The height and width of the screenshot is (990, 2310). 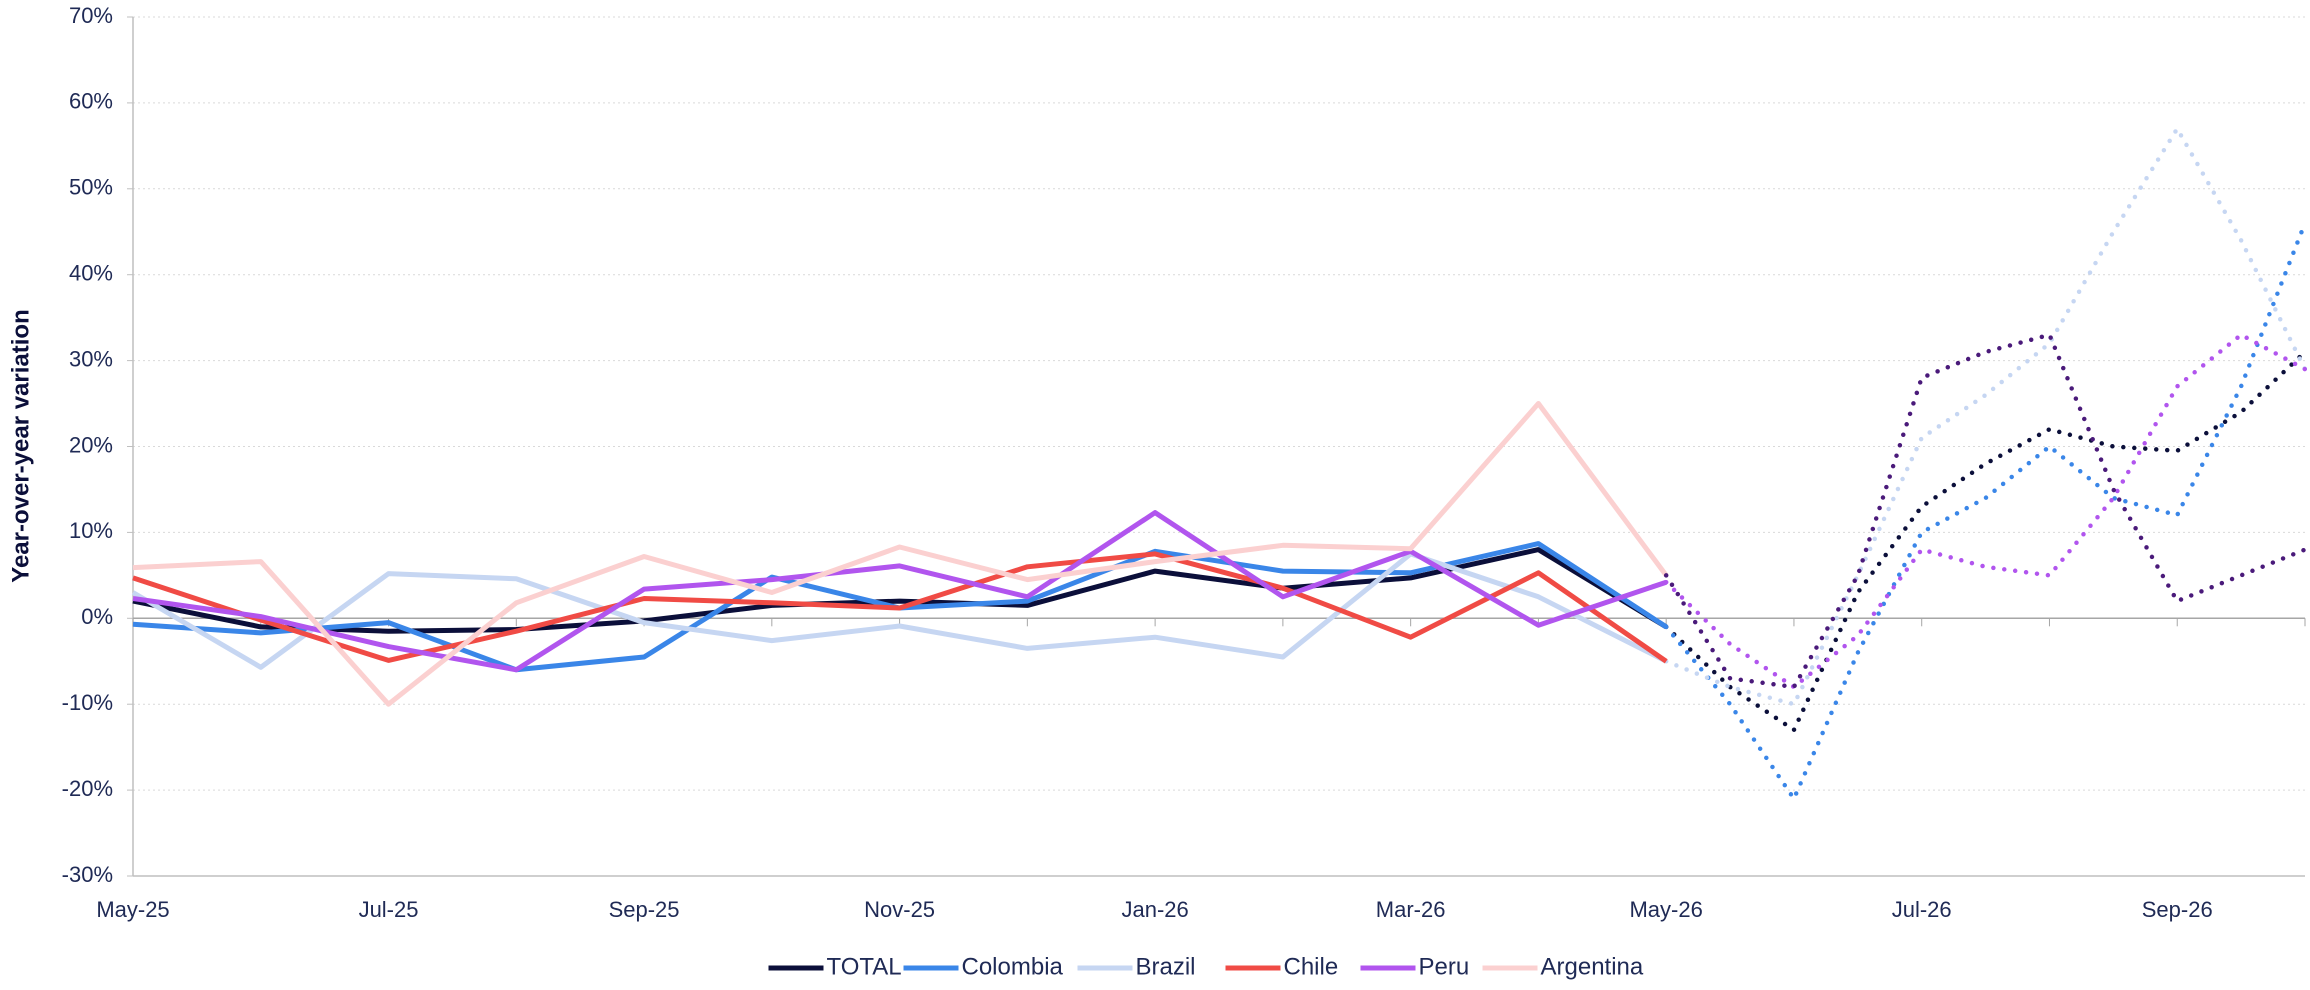 What do you see at coordinates (91, 530) in the screenshot?
I see `y-tick-label: 10%` at bounding box center [91, 530].